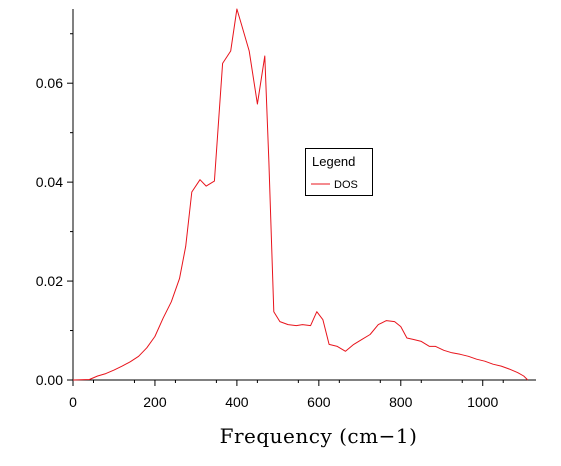 The image size is (561, 466). Describe the element at coordinates (155, 402) in the screenshot. I see `x-tick-label: 200` at that location.